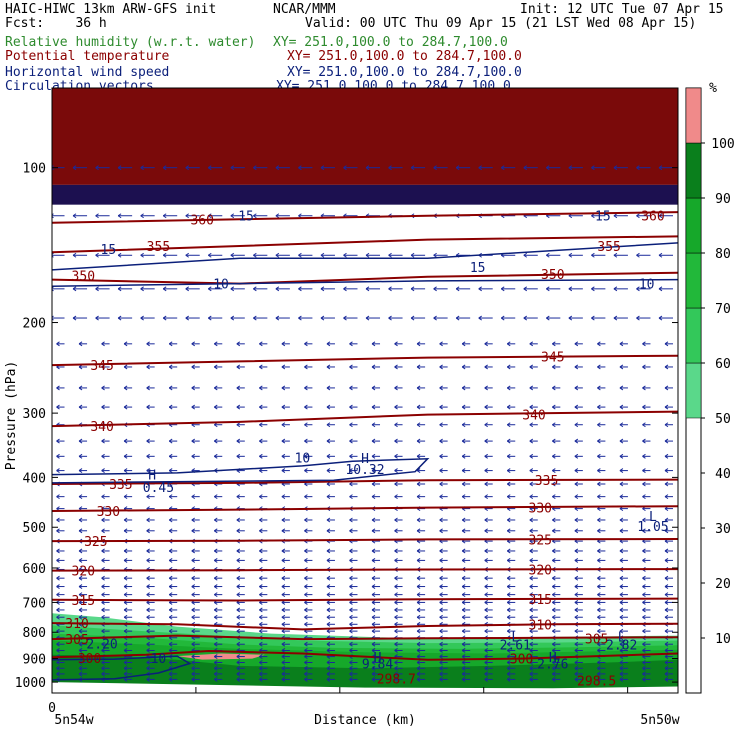  I want to click on theta-label: 310, so click(540, 625).